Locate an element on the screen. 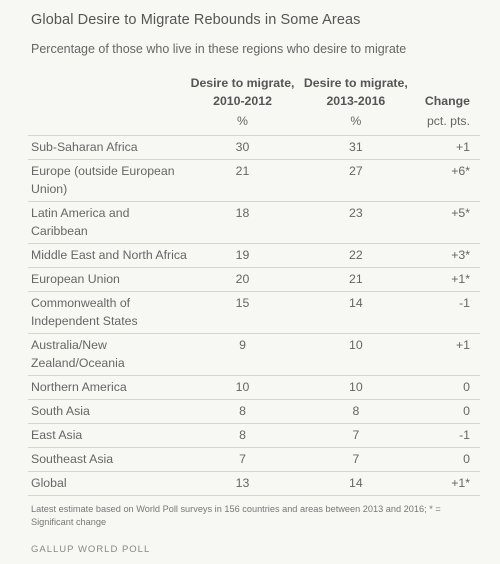 This screenshot has width=500, height=564. header-col-2010-2012: Desire to migrate, 2010-2012 is located at coordinates (242, 90).